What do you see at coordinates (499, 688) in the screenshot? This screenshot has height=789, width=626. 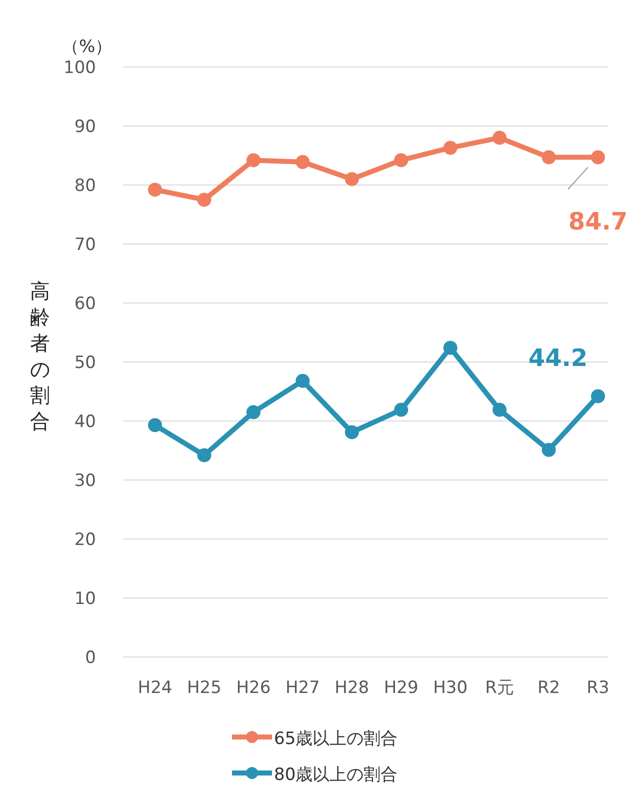 I see `x-tick-label: R元` at bounding box center [499, 688].